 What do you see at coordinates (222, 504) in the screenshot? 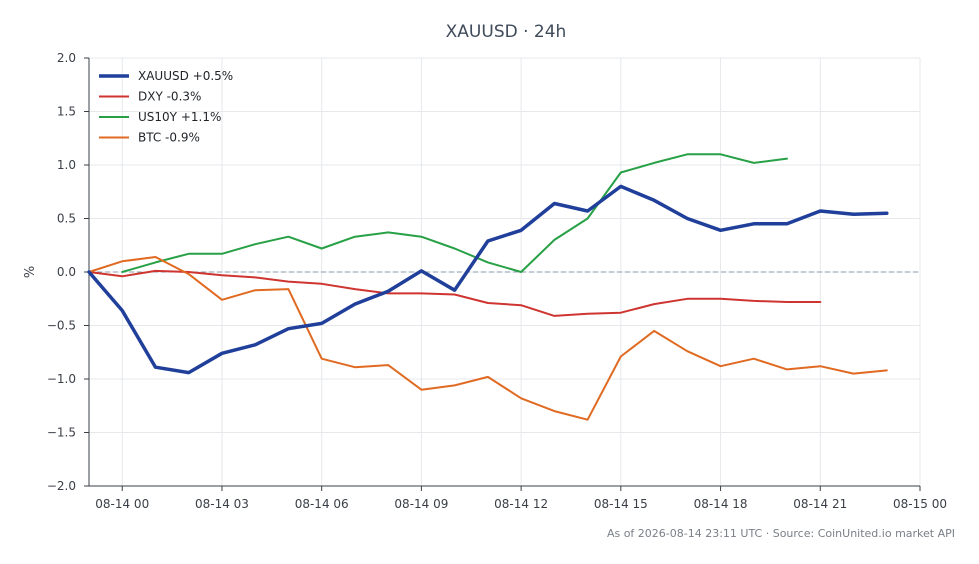
I see `x-tick-label: 08-14 03` at bounding box center [222, 504].